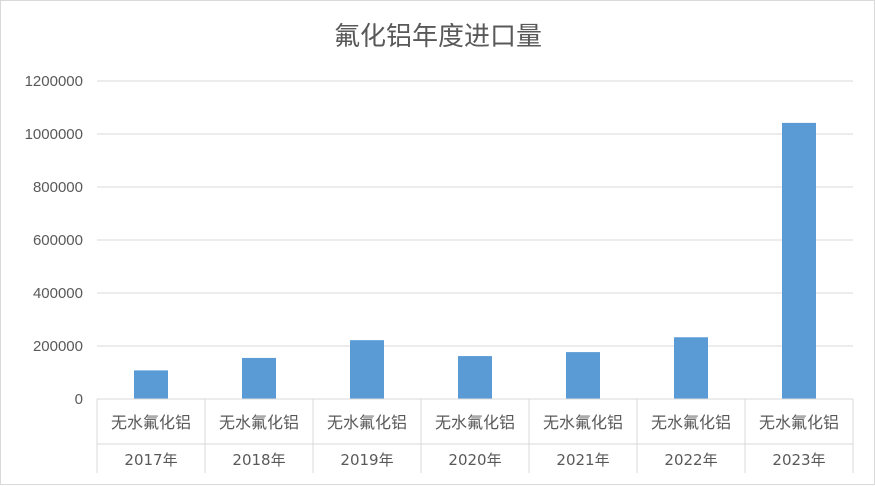 The image size is (875, 486). What do you see at coordinates (366, 460) in the screenshot?
I see `x-year-label: 2019年` at bounding box center [366, 460].